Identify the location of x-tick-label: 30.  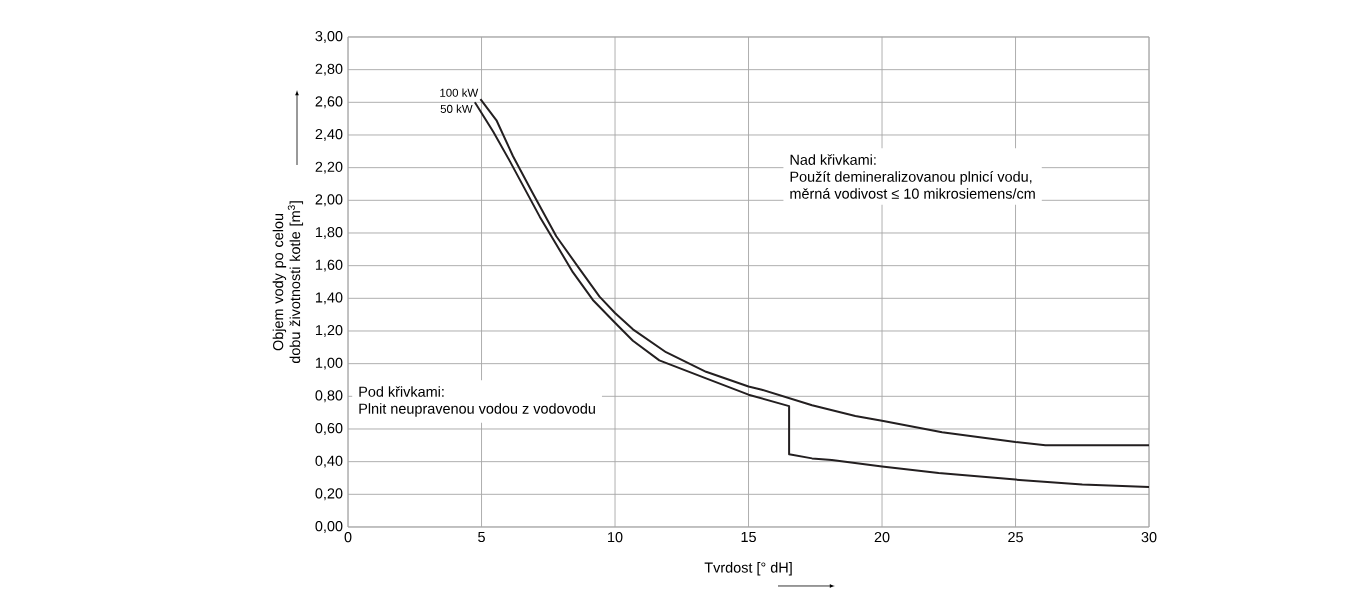
(1149, 537).